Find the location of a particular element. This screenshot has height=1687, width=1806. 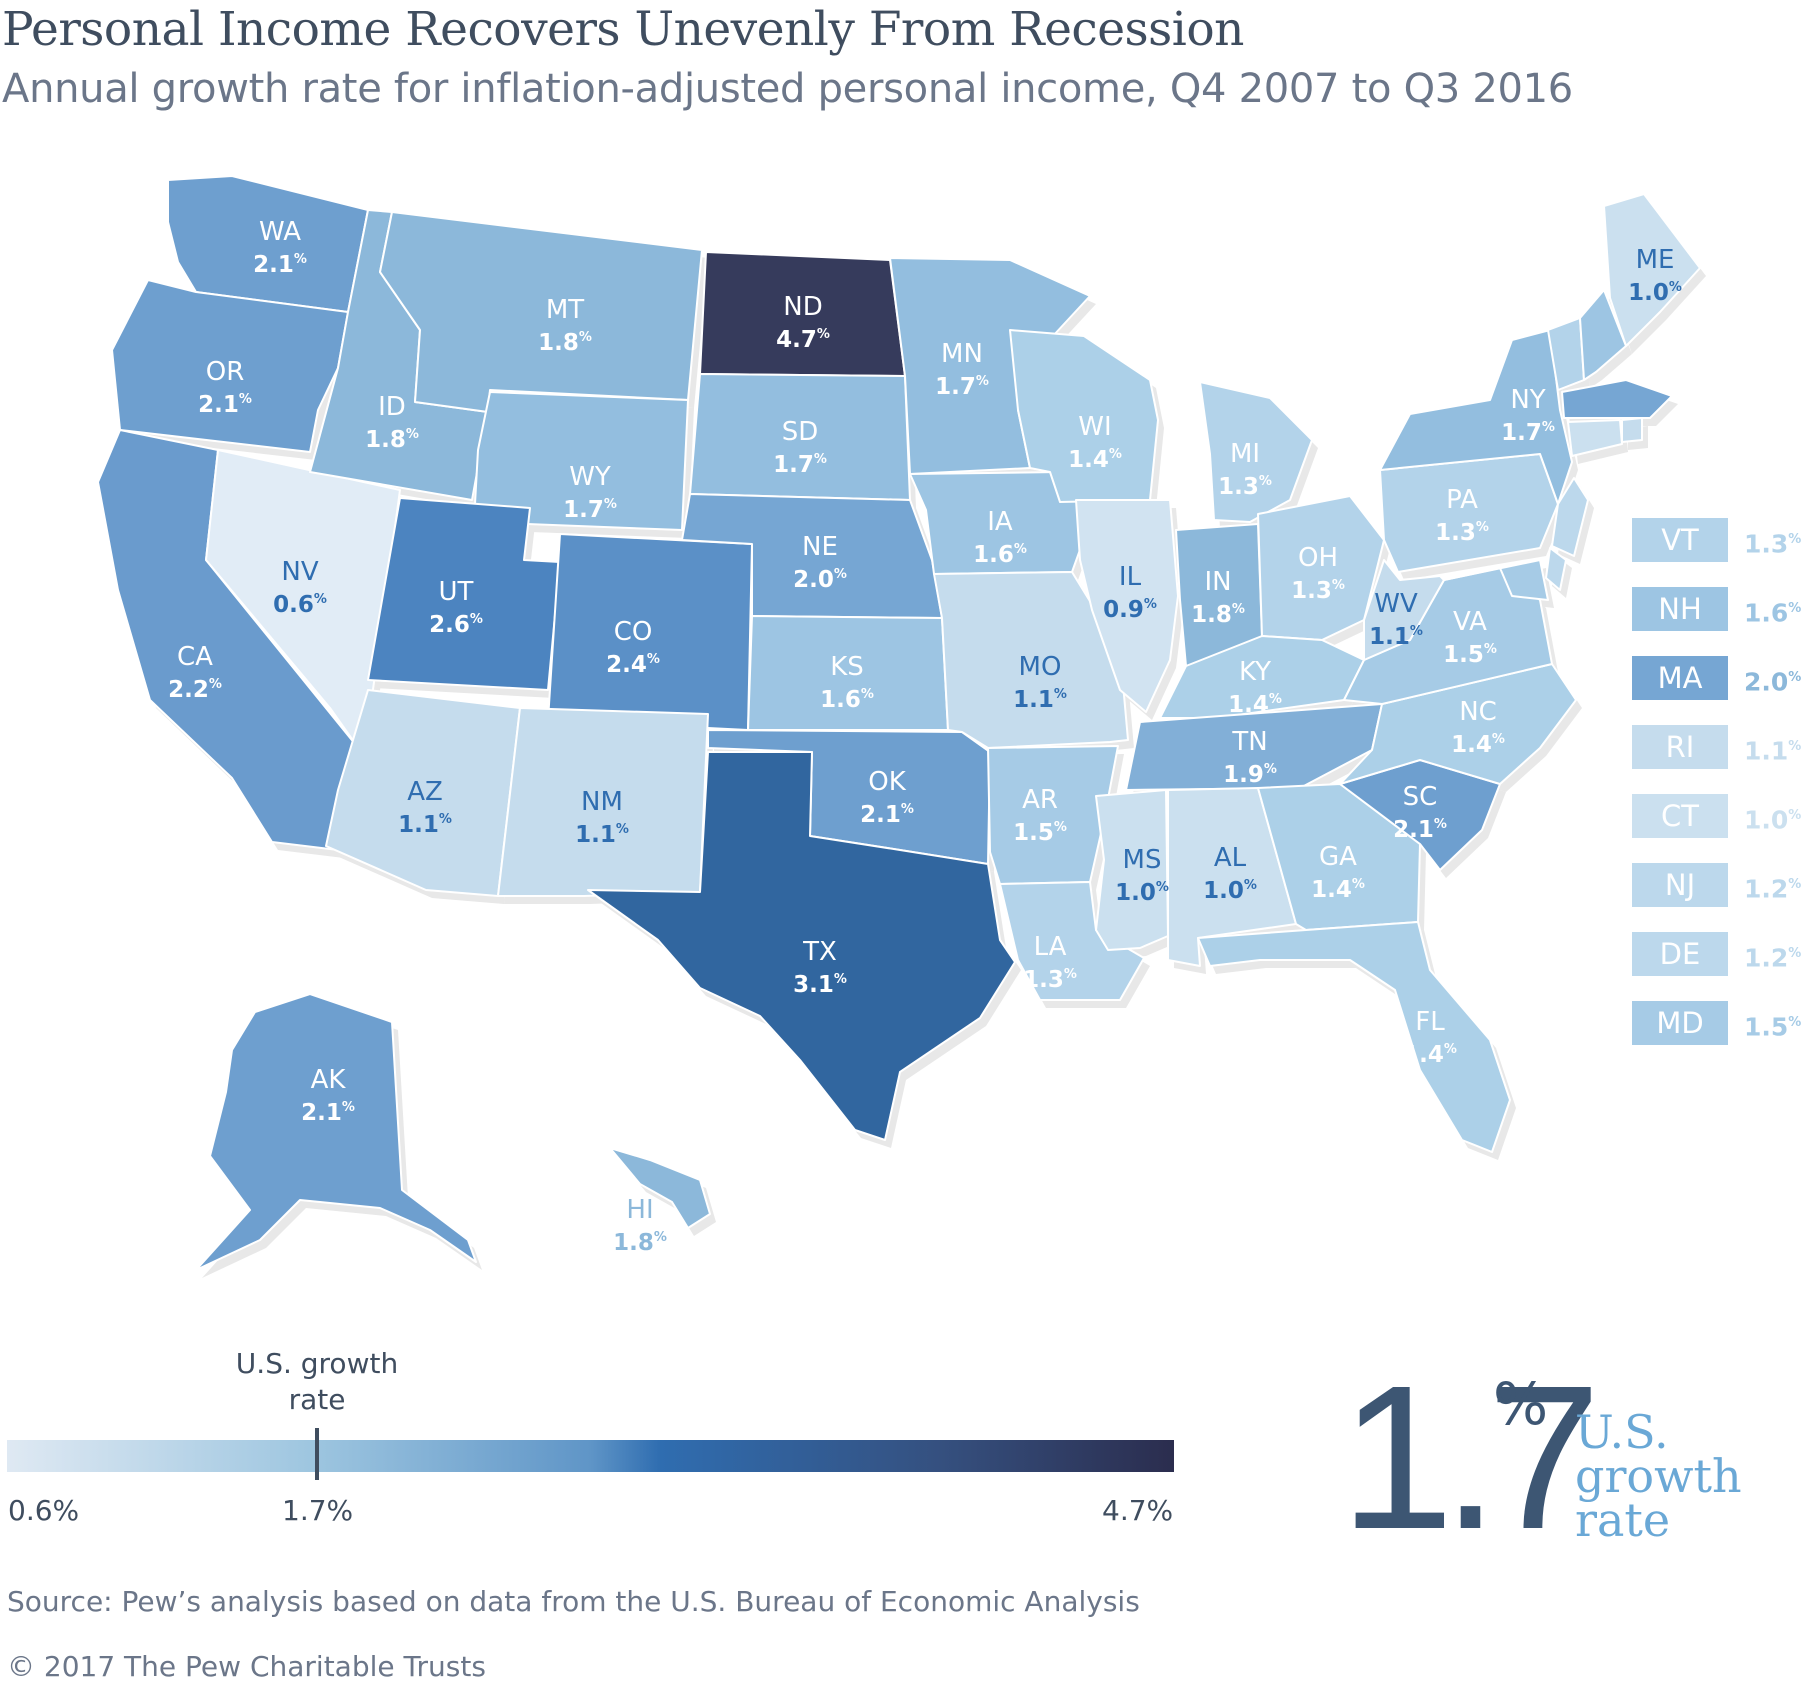

state-fl is located at coordinates (1354, 1037).